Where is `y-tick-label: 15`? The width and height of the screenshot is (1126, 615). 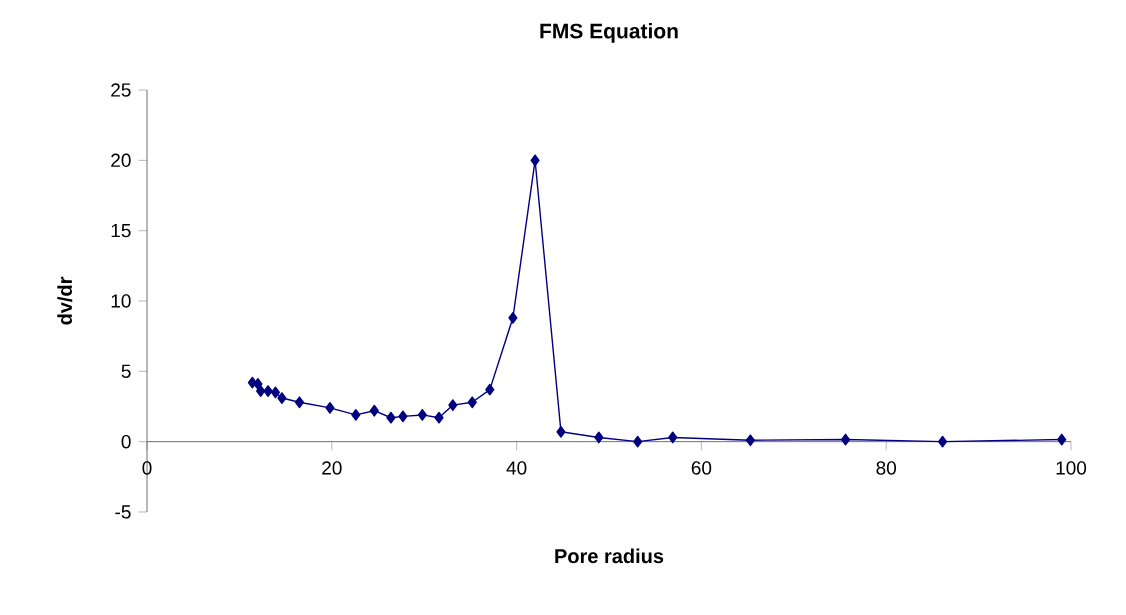 y-tick-label: 15 is located at coordinates (121, 231).